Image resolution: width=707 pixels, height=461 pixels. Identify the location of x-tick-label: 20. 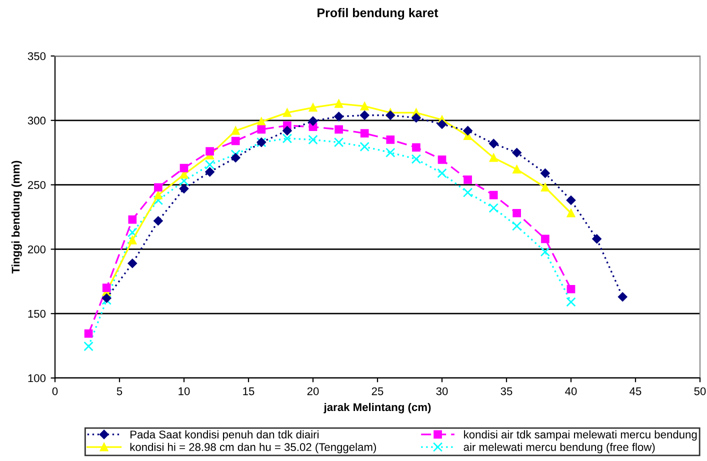
(313, 391).